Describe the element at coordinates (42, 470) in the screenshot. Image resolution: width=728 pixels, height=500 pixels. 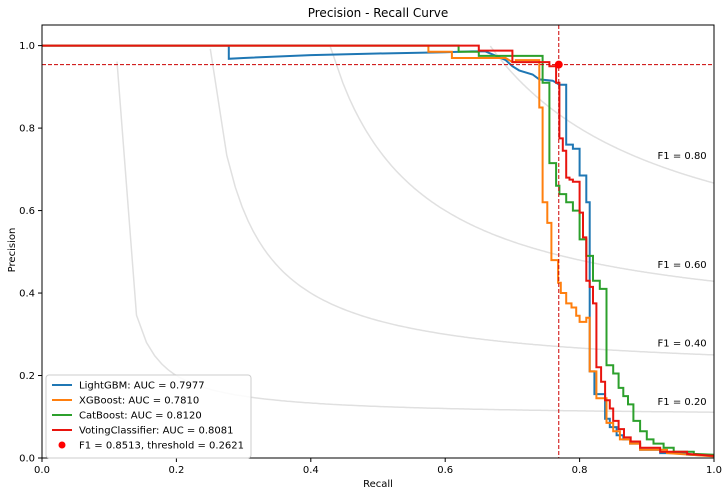
I see `x-tick-label-0: 0.0` at that location.